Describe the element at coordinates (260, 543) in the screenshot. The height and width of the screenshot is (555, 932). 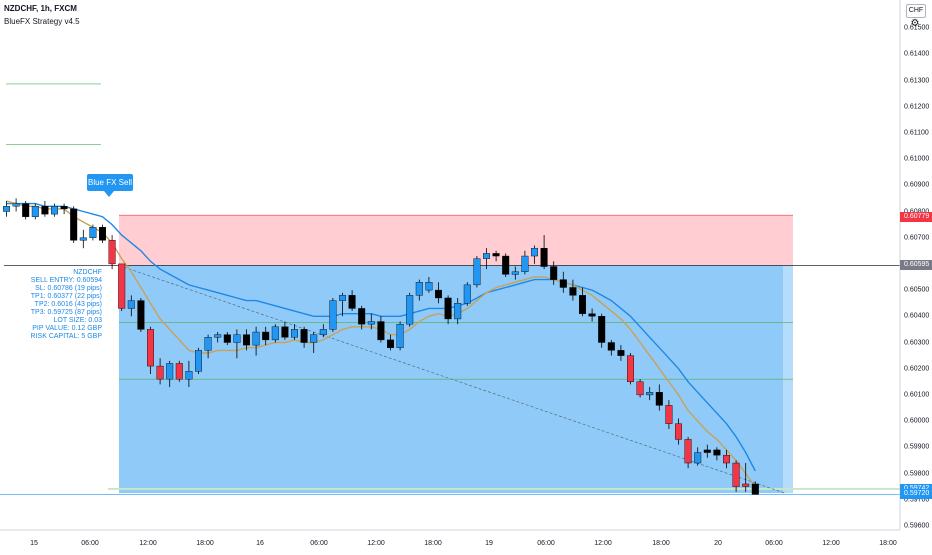
I see `time-tick-label: 16` at that location.